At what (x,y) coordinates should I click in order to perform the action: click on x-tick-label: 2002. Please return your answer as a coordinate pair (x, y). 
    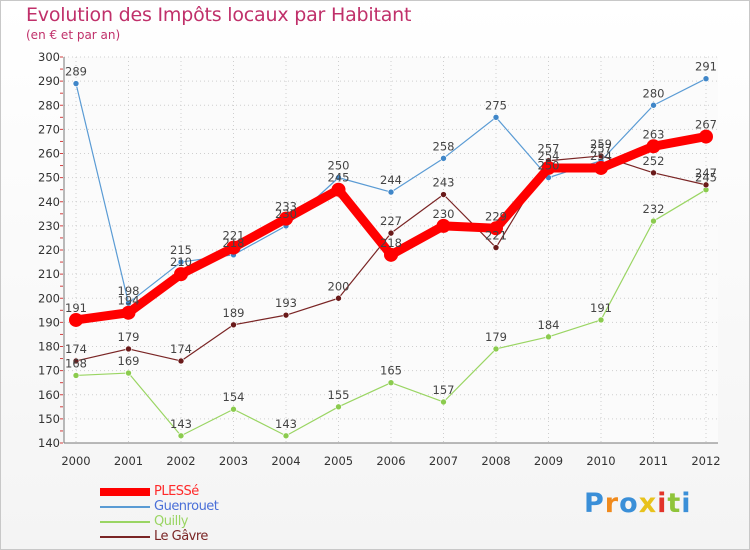
    Looking at the image, I should click on (180, 461).